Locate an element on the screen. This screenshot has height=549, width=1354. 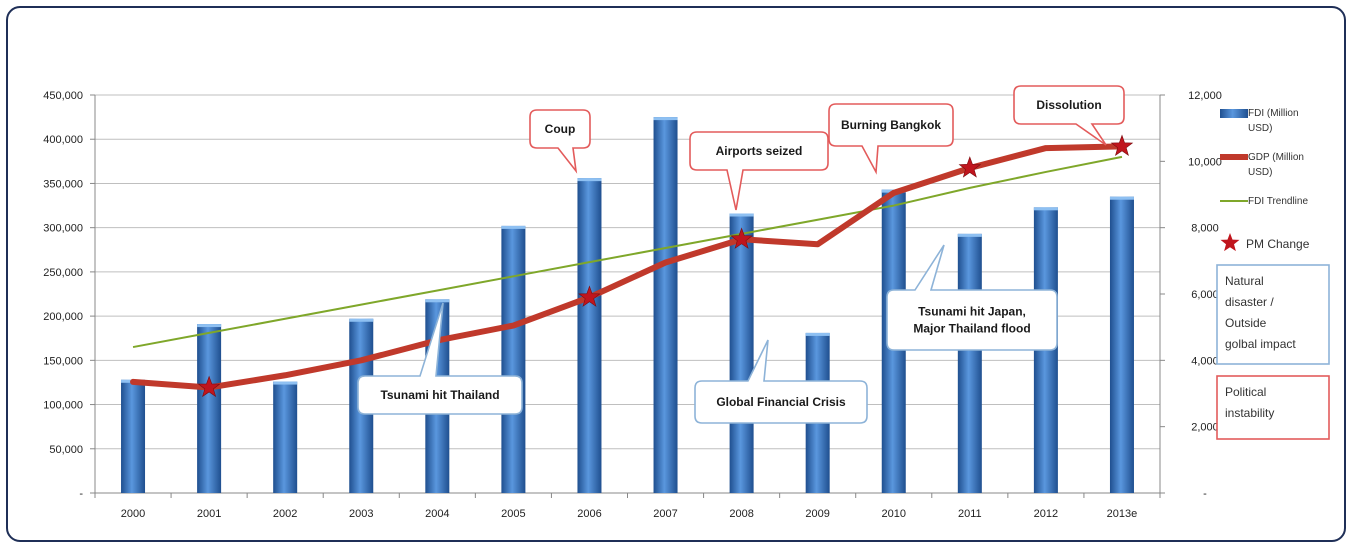
right-tick-label: - is located at coordinates (1205, 494).